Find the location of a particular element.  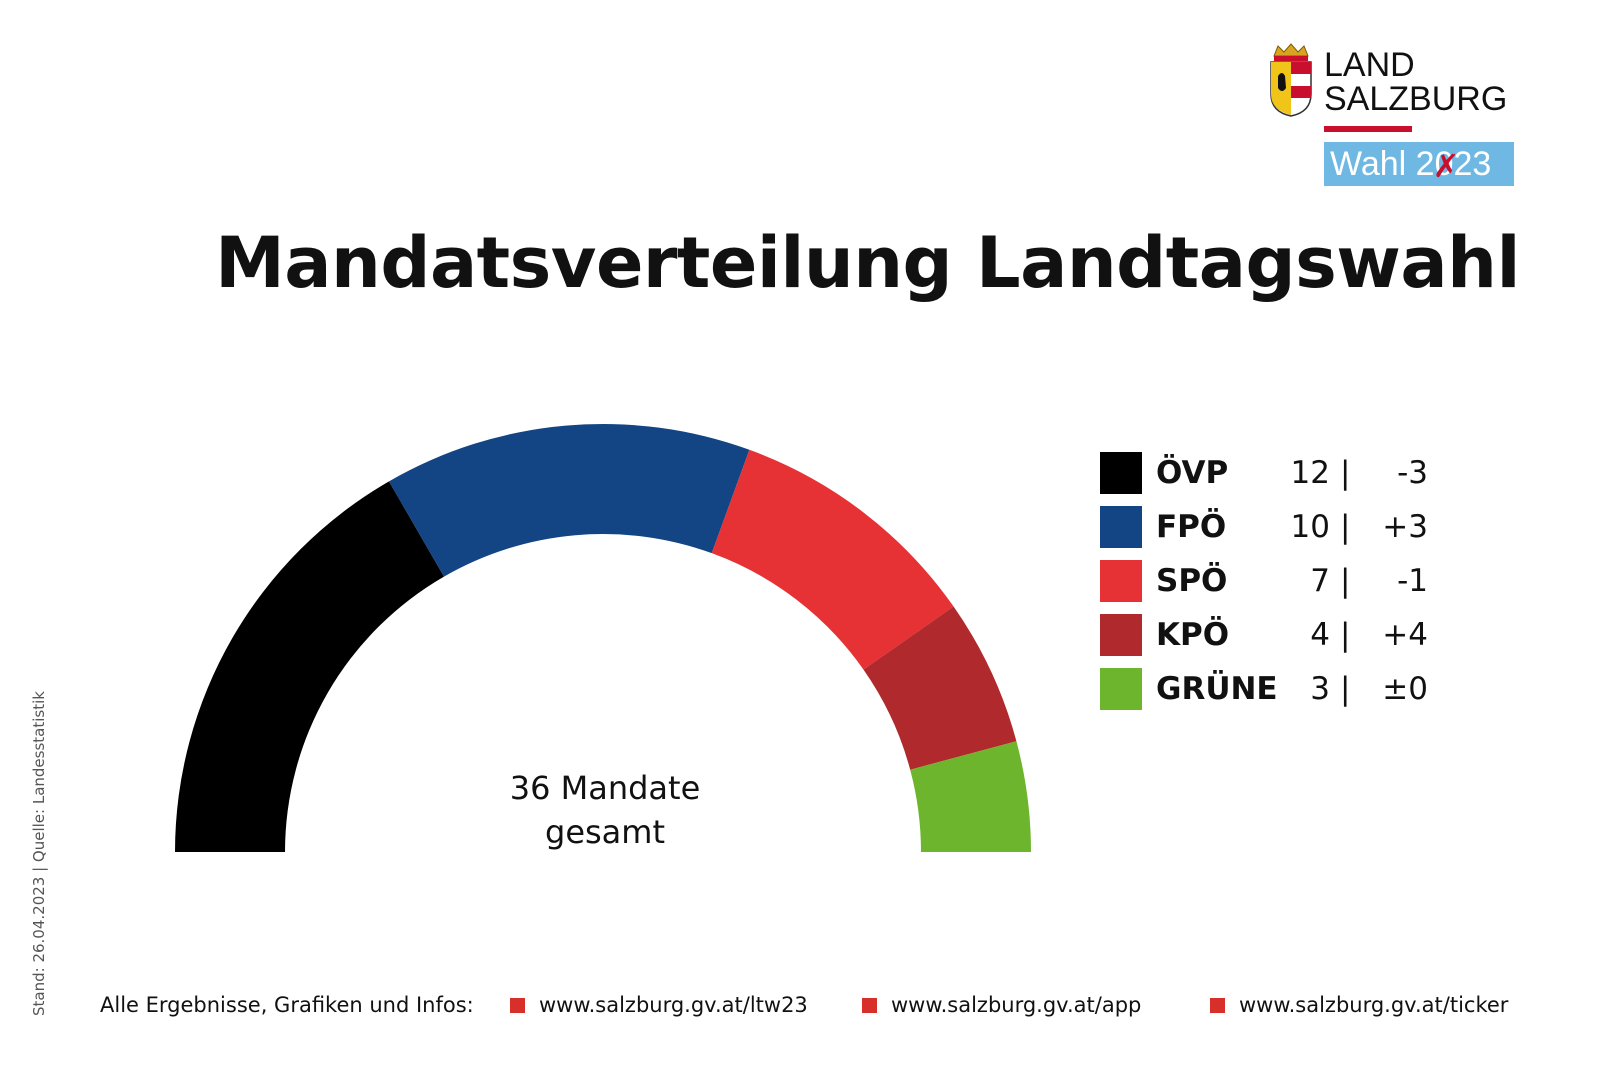

footer-lead-text: Alle Ergebnisse, Grafiken und Infos: is located at coordinates (287, 1005).